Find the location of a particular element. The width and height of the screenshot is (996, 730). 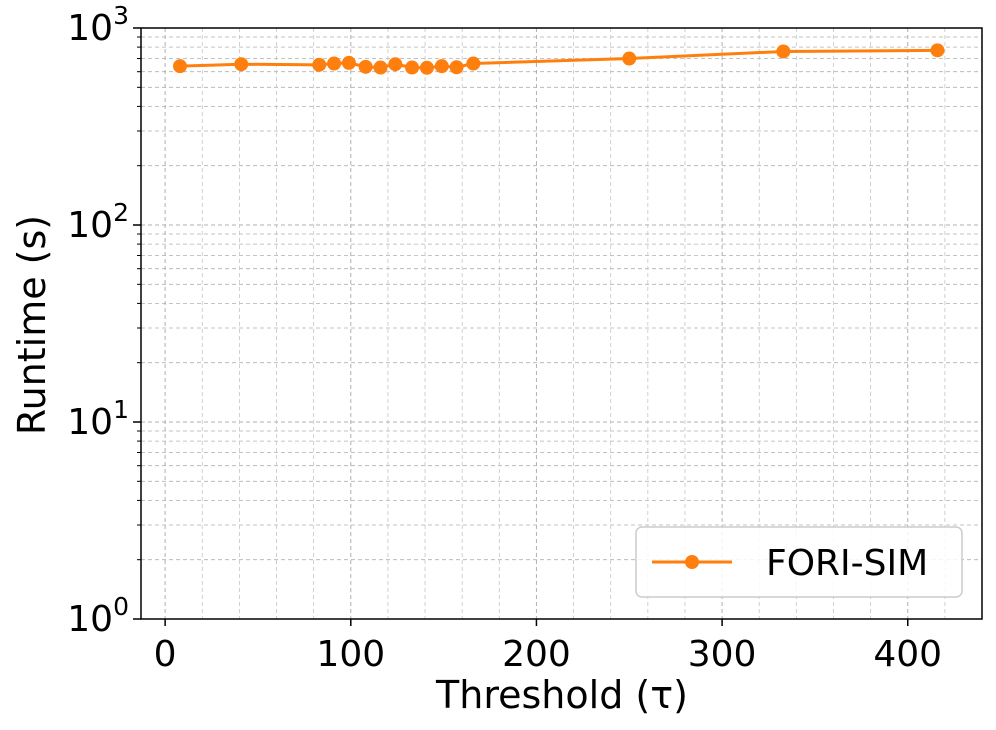

x-tick-label: 300 is located at coordinates (722, 654).